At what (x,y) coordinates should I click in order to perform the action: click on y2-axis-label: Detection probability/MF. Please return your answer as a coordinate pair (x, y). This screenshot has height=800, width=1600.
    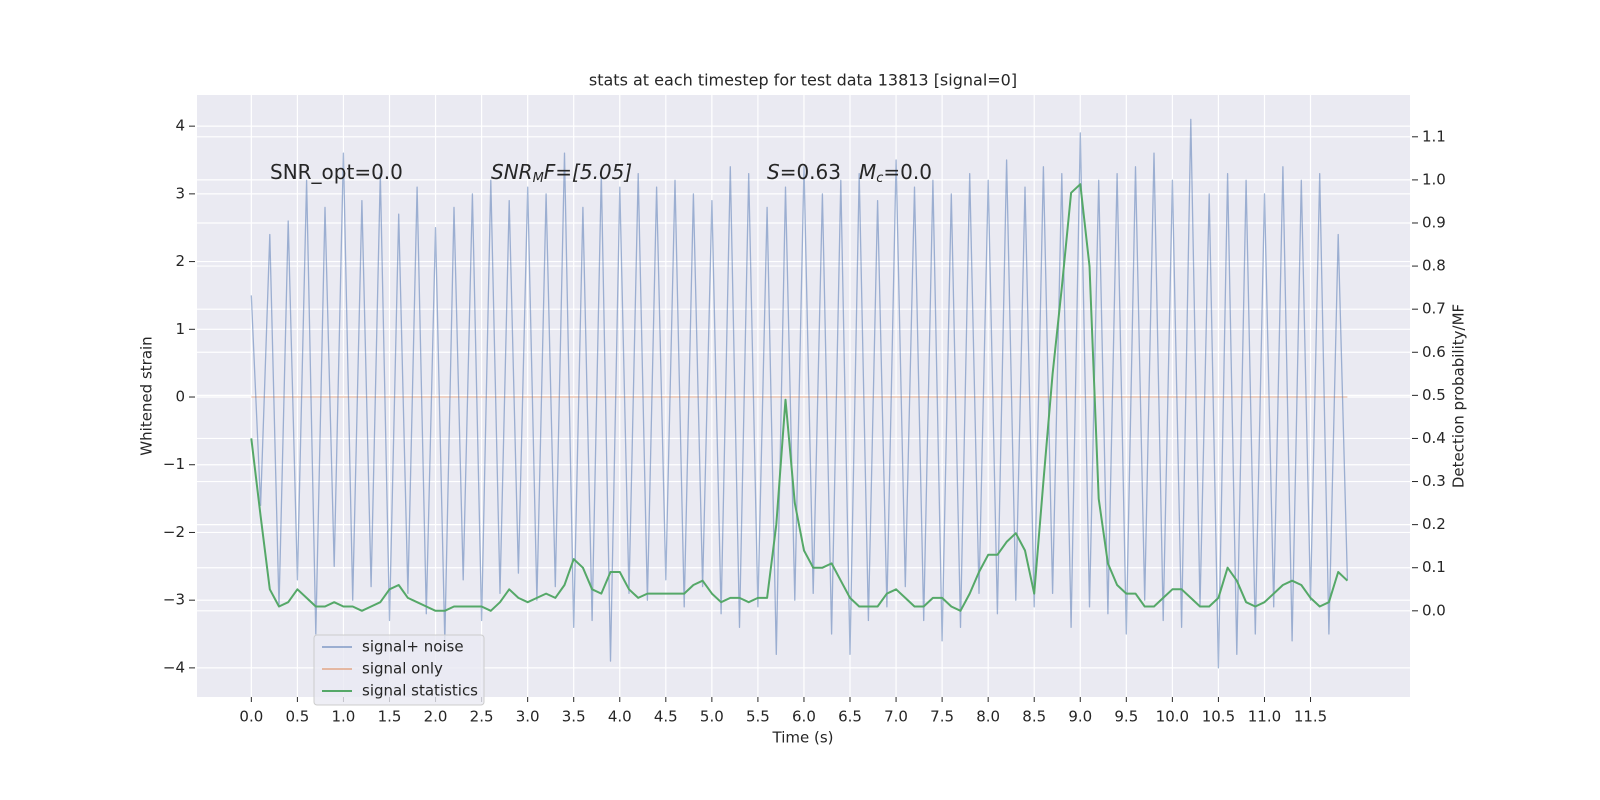
    Looking at the image, I should click on (1459, 396).